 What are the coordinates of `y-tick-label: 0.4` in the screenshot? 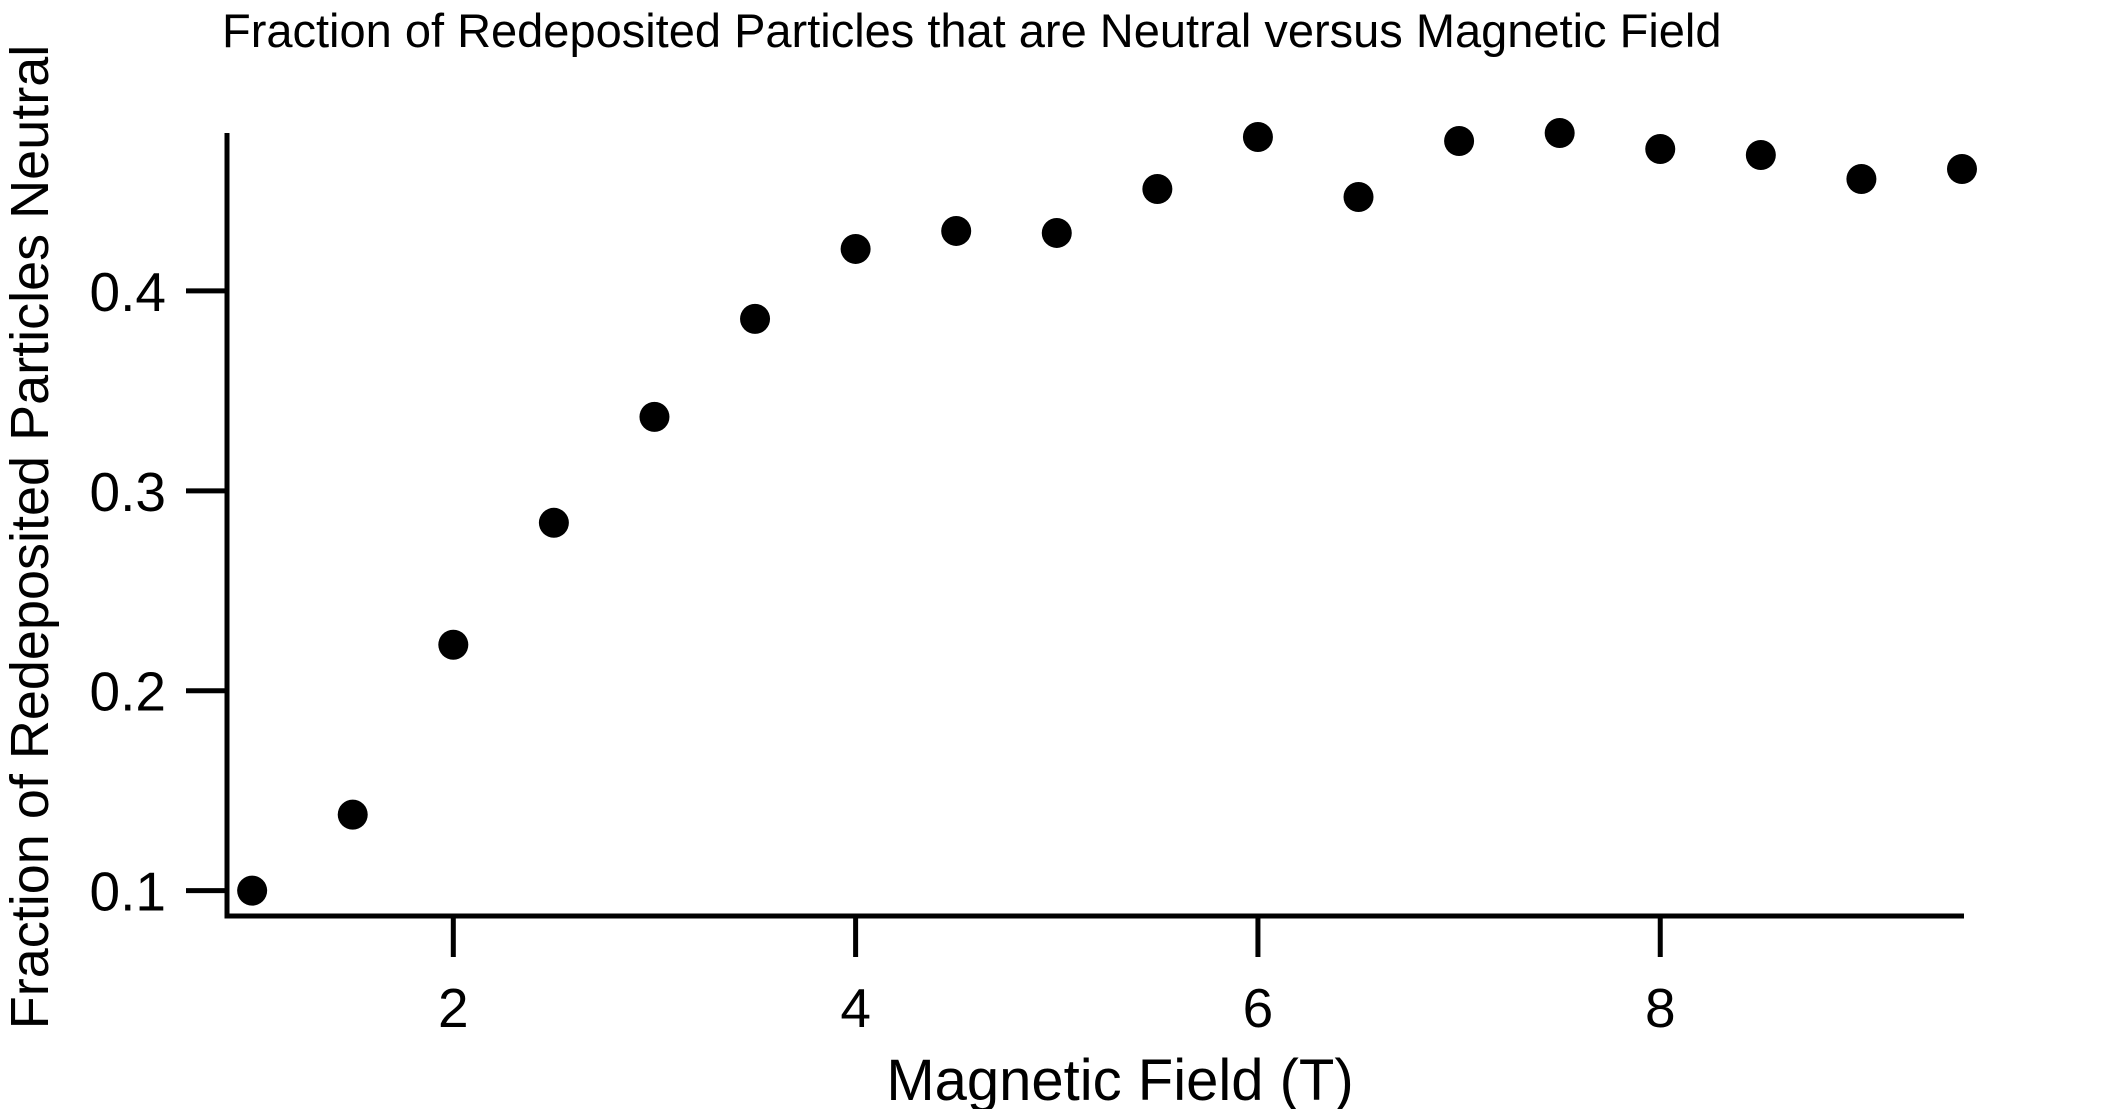 It's located at (128, 292).